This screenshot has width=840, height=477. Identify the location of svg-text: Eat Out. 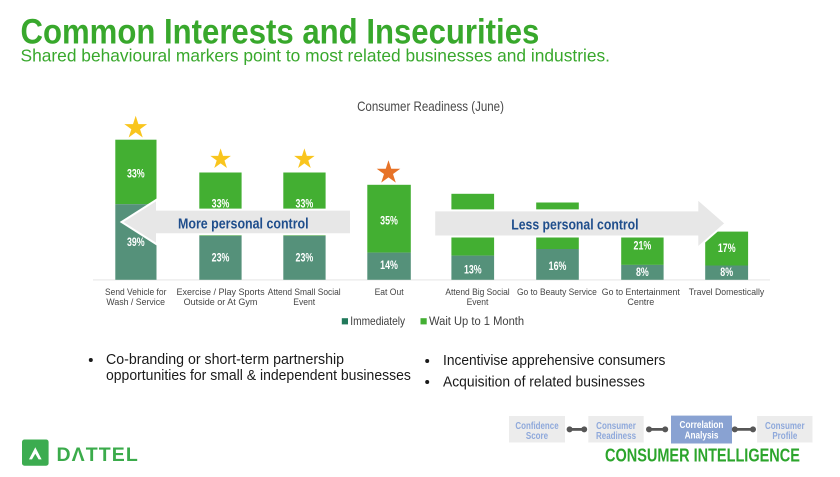
(389, 291).